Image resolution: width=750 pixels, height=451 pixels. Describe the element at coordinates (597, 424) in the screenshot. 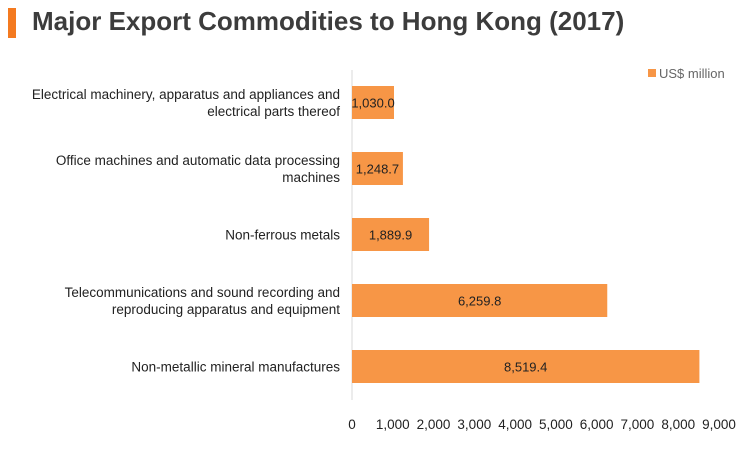

I see `x-tick-label: 6,000` at that location.